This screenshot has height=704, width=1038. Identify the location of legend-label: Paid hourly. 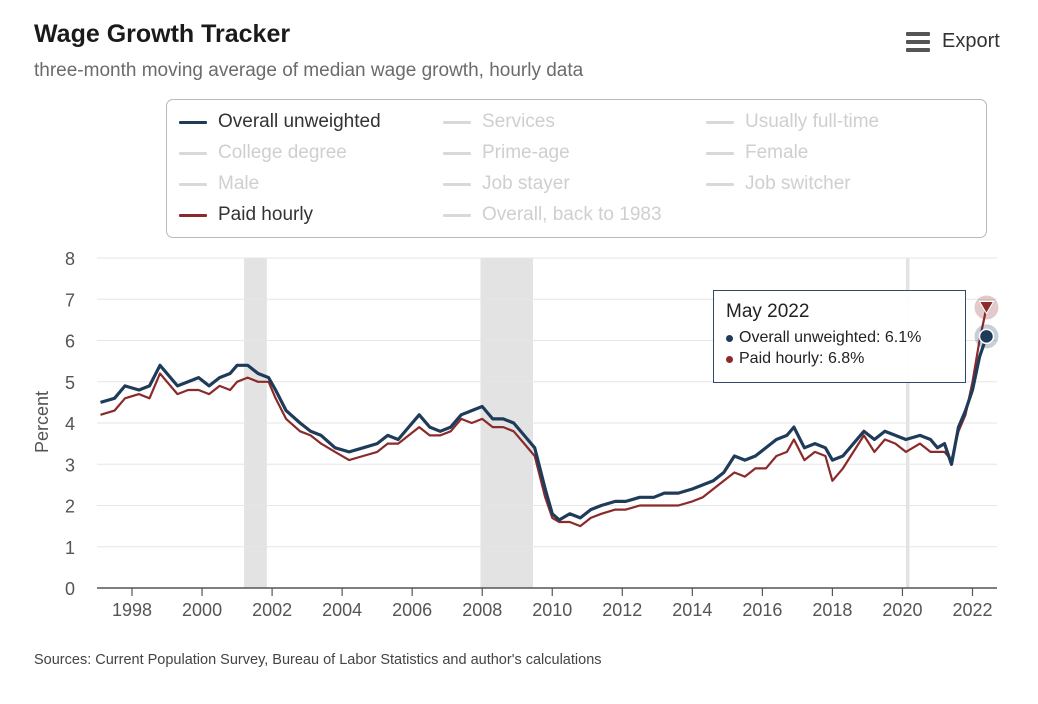
(266, 214).